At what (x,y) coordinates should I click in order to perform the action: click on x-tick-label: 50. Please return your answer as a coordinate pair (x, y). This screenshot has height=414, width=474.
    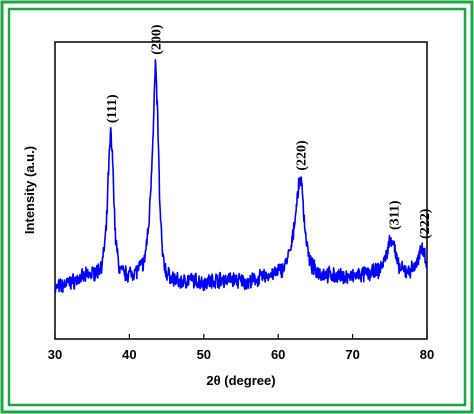
    Looking at the image, I should click on (204, 354).